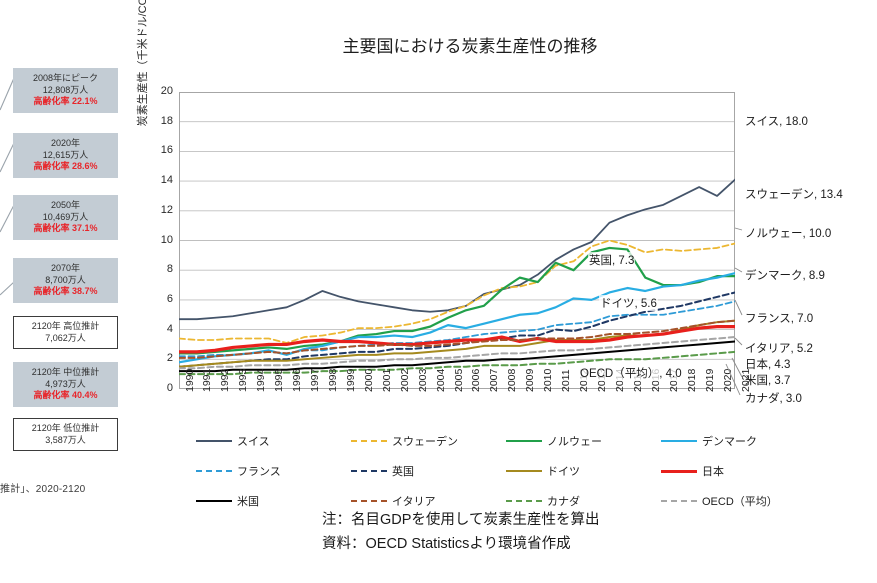 Image resolution: width=877 pixels, height=583 pixels. I want to click on y-axis-title: 炭素生産性（千米ドル/CO2e）, so click(143, 63).